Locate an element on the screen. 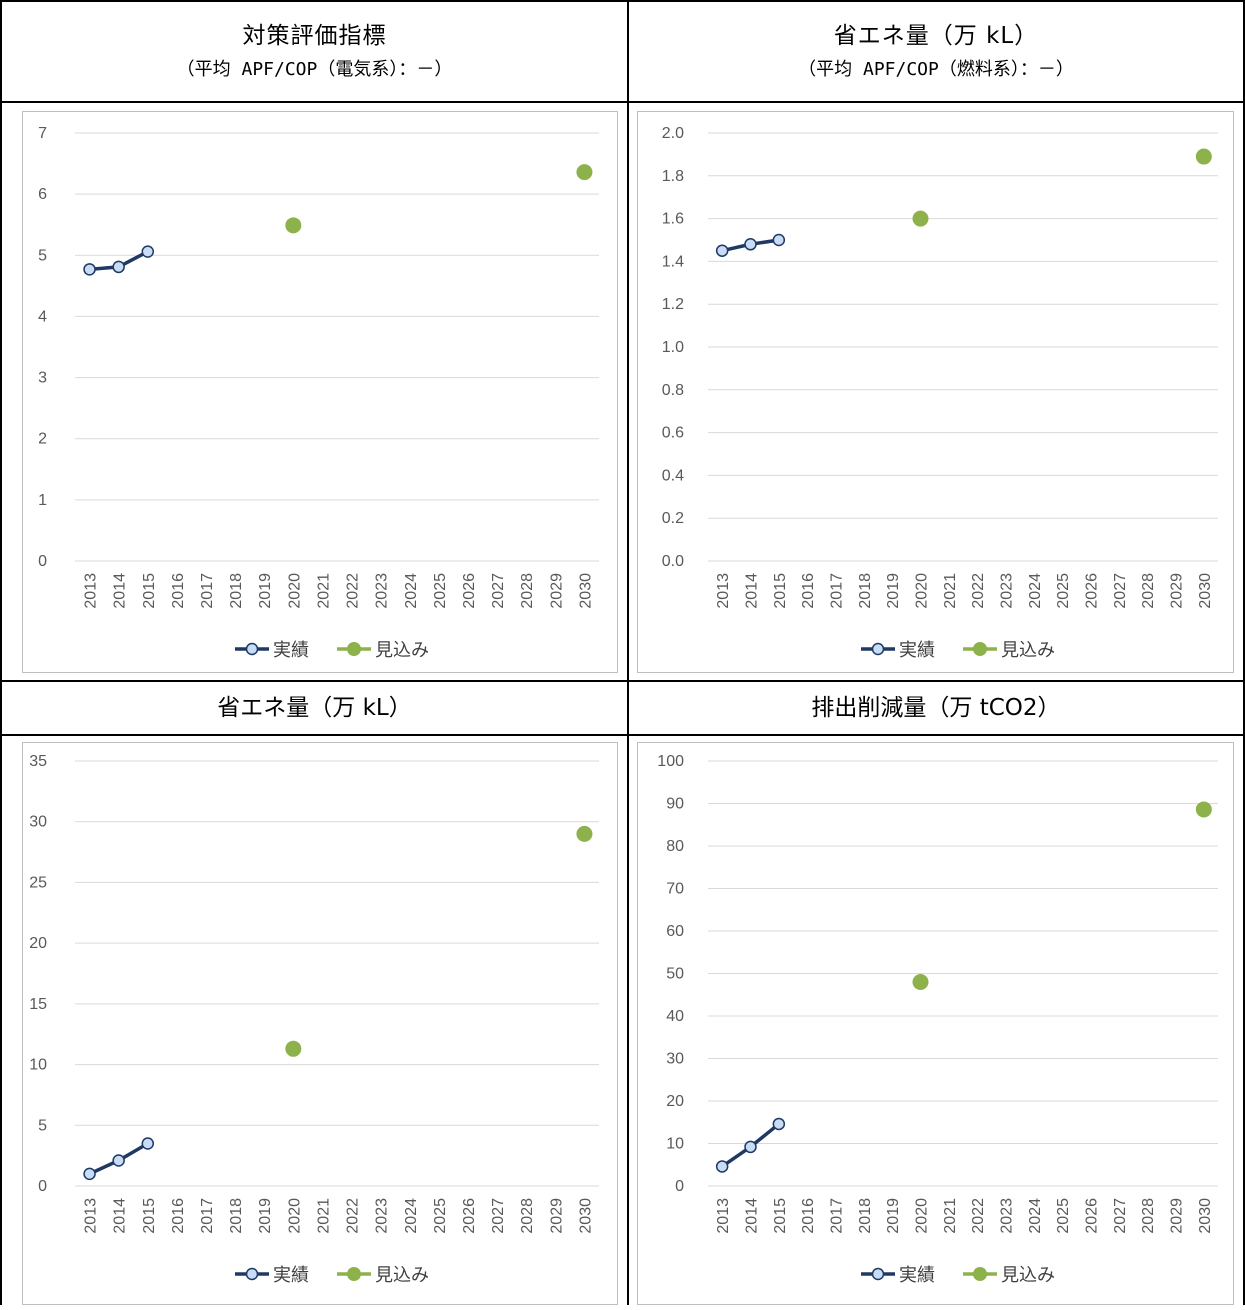 The image size is (1245, 1310). table-border-row3 is located at coordinates (622, 735).